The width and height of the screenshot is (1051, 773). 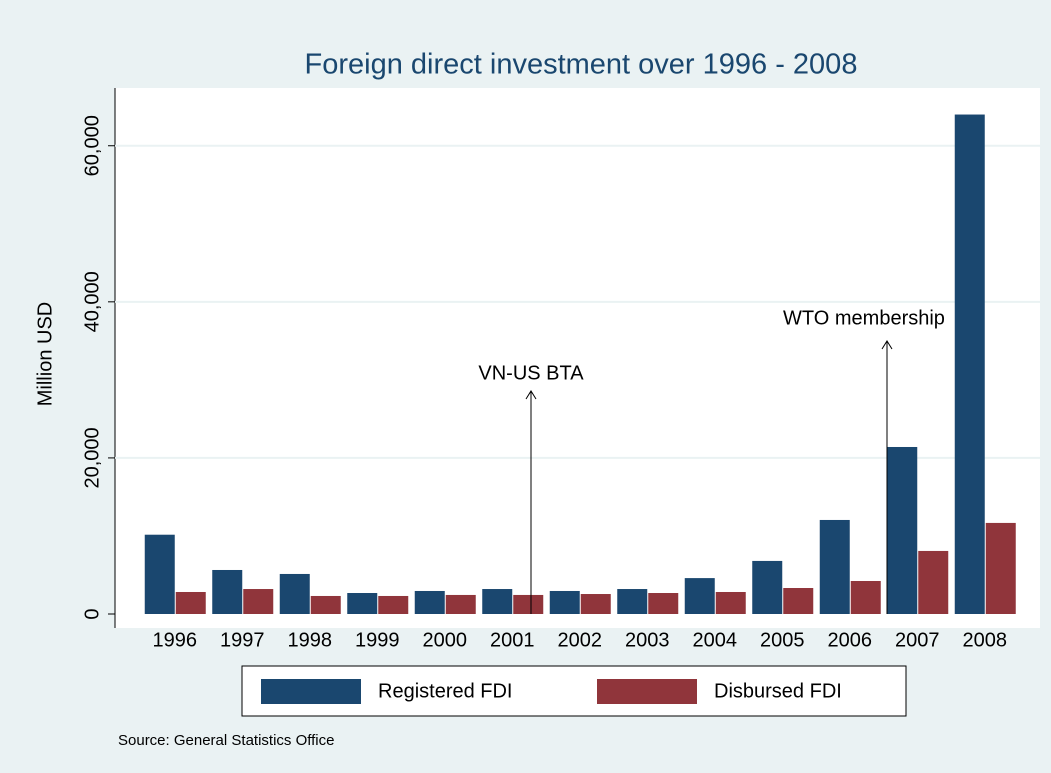 What do you see at coordinates (242, 640) in the screenshot?
I see `x-tick-label: 1997` at bounding box center [242, 640].